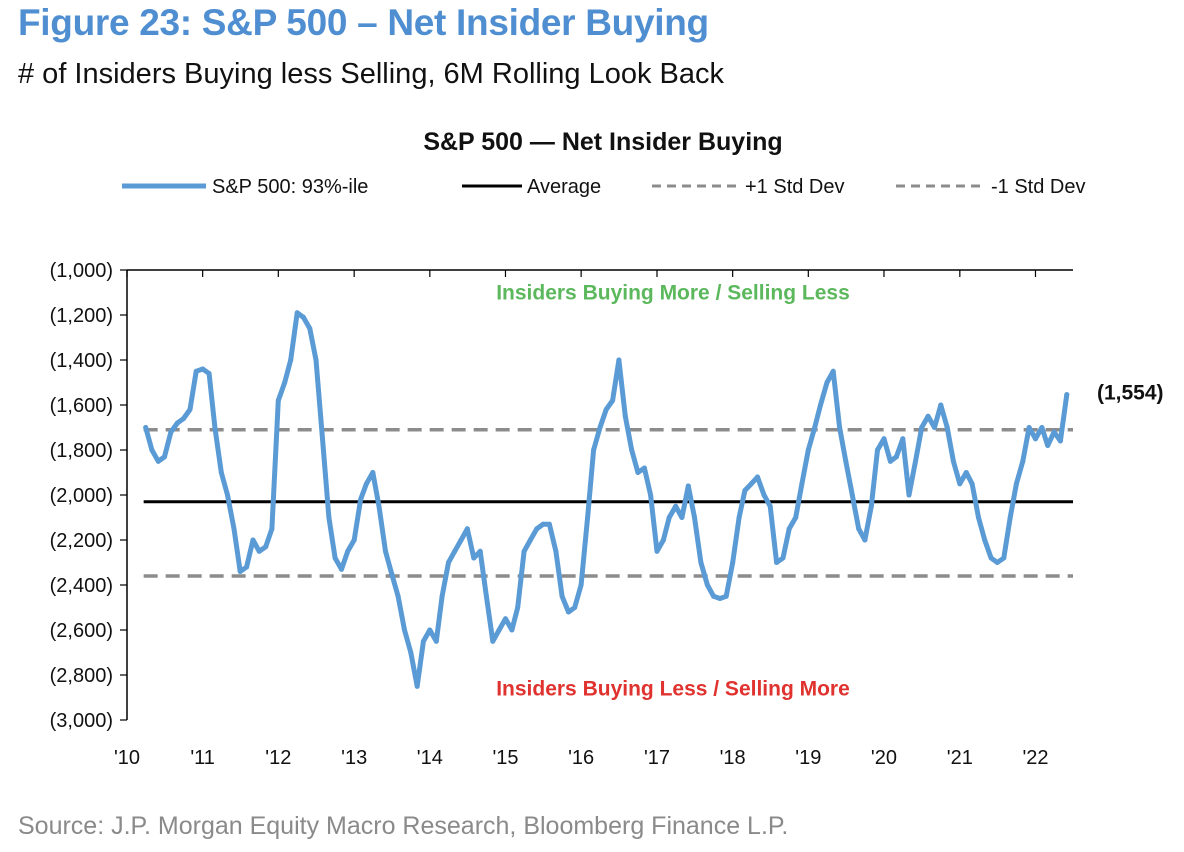 Image resolution: width=1184 pixels, height=852 pixels. I want to click on legend-label-3: +1 Std Dev, so click(795, 187).